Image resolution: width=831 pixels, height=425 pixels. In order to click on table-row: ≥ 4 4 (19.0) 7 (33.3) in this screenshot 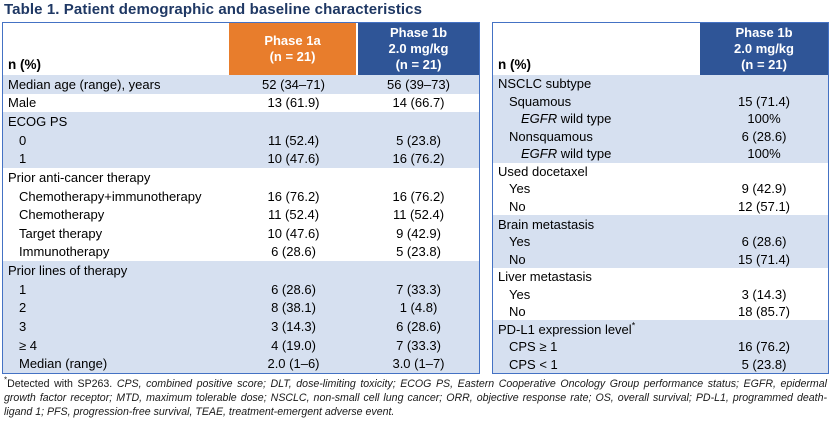, I will do `click(241, 345)`.